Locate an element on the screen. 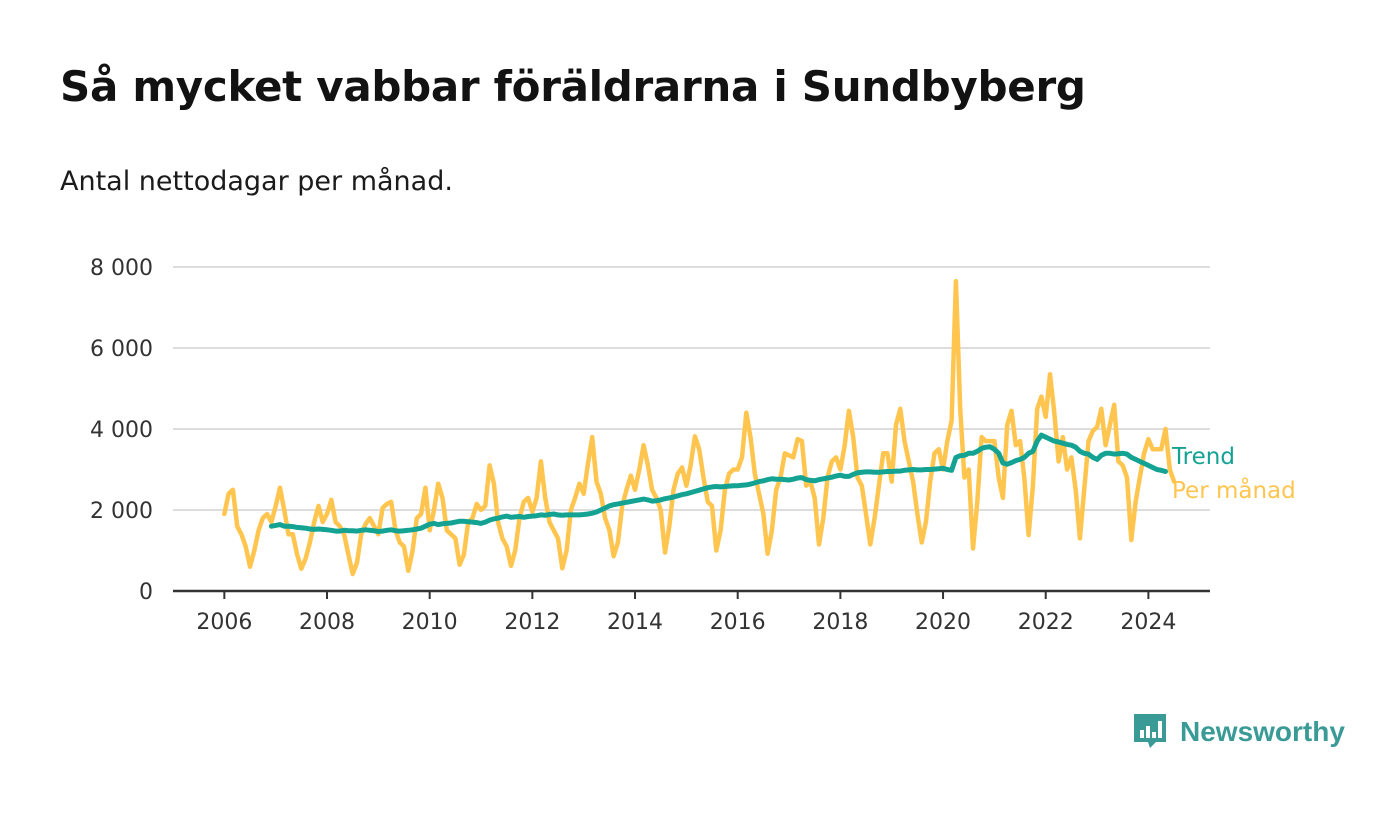  x-tick-label: 2014 is located at coordinates (635, 622).